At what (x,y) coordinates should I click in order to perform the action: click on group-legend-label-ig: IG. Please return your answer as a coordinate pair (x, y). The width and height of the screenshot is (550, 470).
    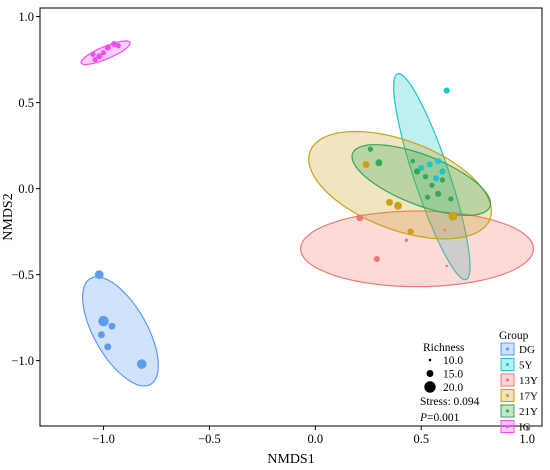
    Looking at the image, I should click on (525, 428).